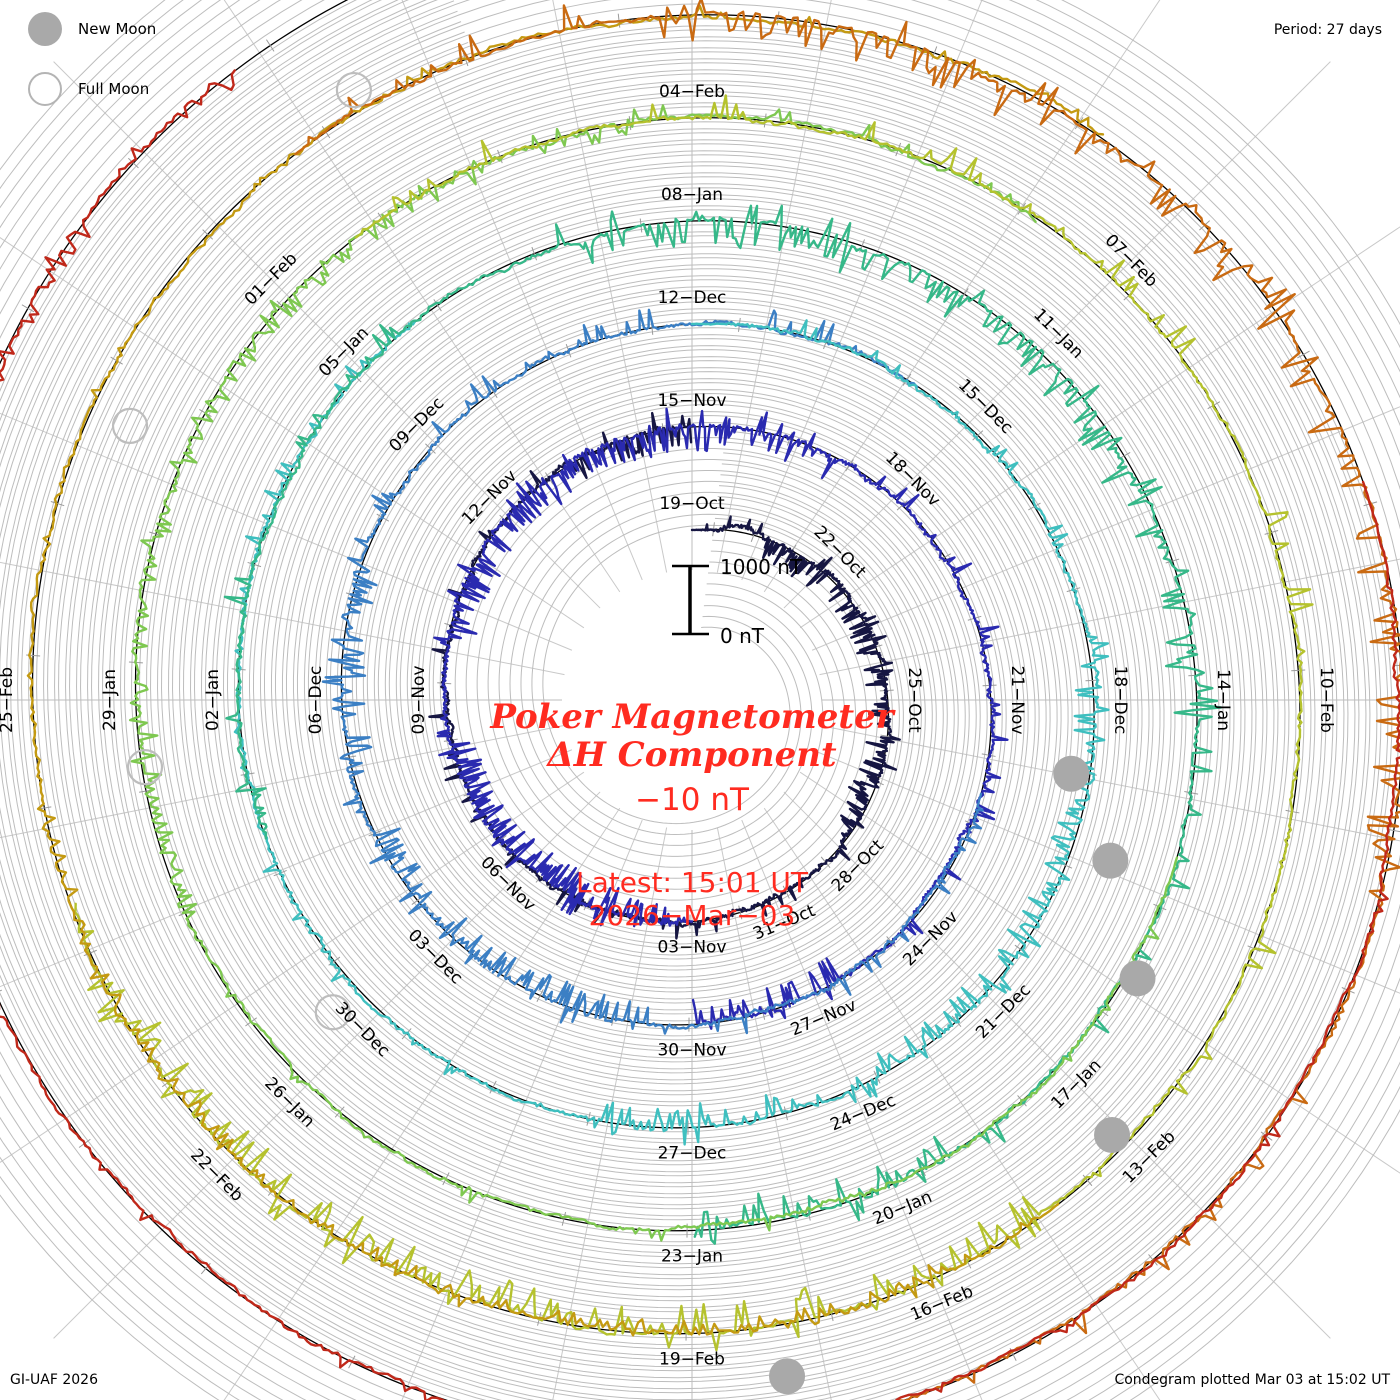 Image resolution: width=1400 pixels, height=1400 pixels. Describe the element at coordinates (1223, 700) in the screenshot. I see `date-label: 14−Jan` at that location.